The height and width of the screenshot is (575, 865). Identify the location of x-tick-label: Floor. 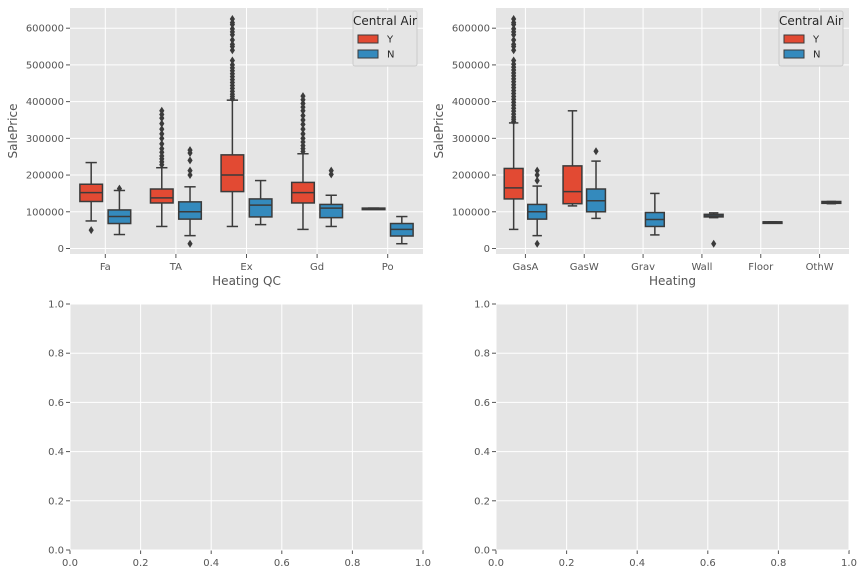
(761, 267).